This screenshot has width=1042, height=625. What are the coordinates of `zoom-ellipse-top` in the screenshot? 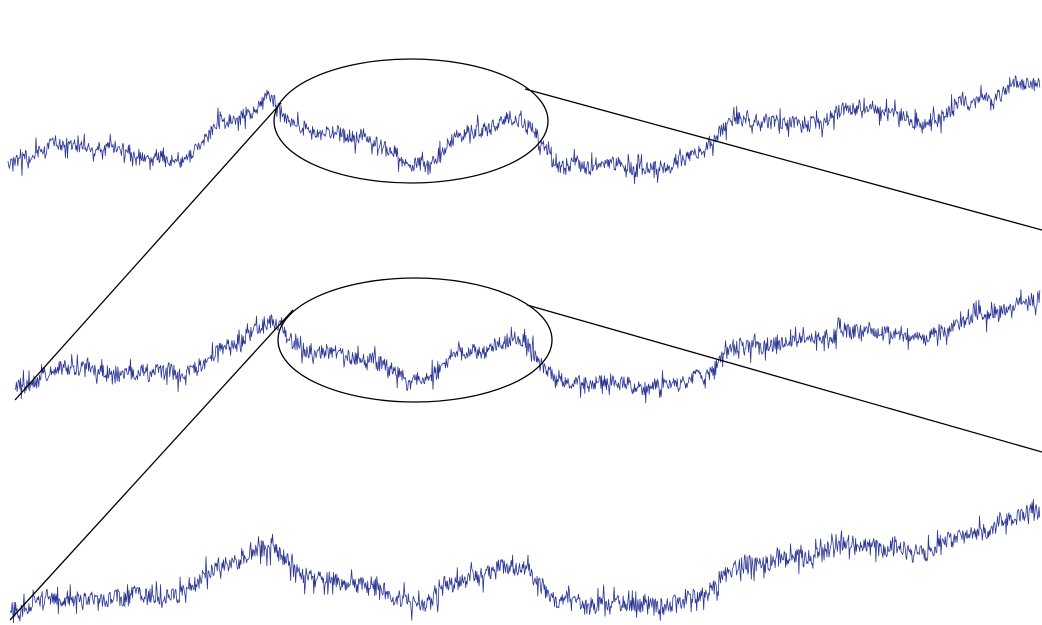 It's located at (411, 121).